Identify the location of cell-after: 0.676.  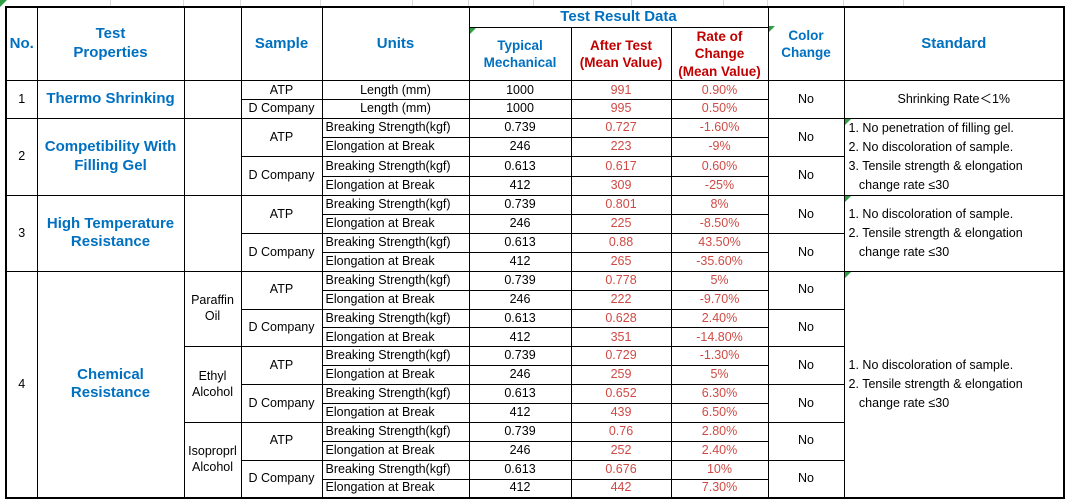
(621, 469).